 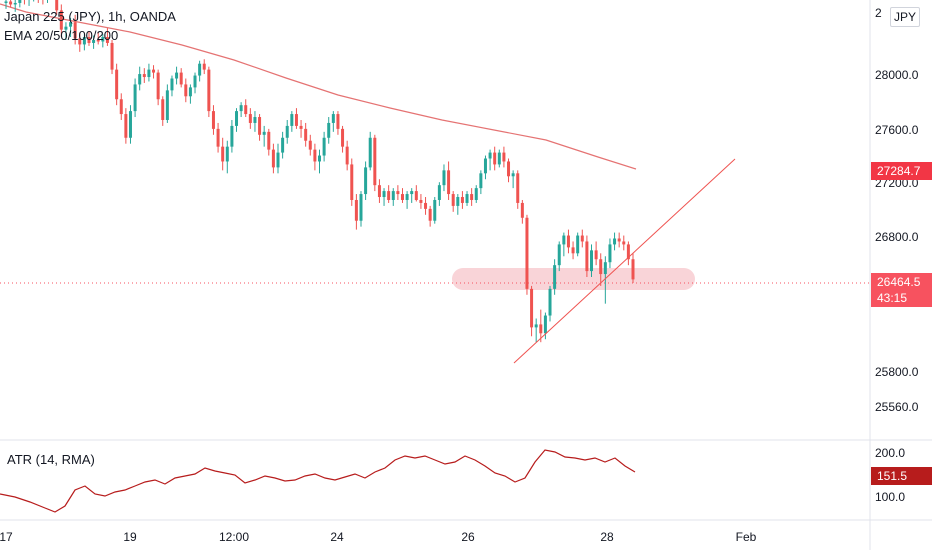 What do you see at coordinates (607, 537) in the screenshot?
I see `time-axis-label: 28` at bounding box center [607, 537].